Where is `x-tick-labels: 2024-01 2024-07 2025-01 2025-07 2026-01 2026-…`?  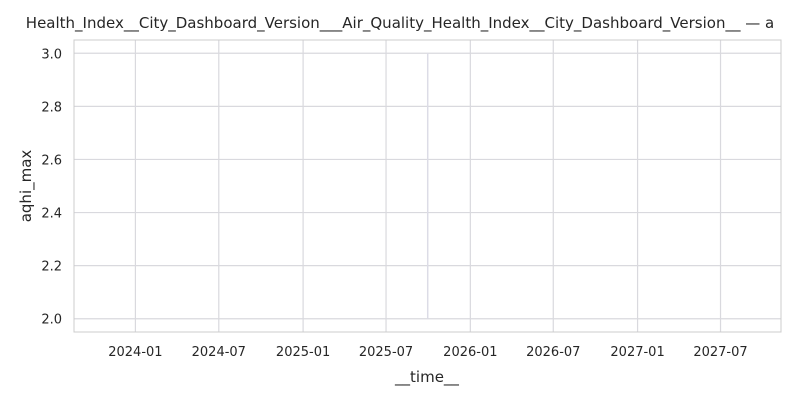
x-tick-labels: 2024-01 2024-07 2025-01 2025-07 2026-01 2026-… is located at coordinates (427, 352).